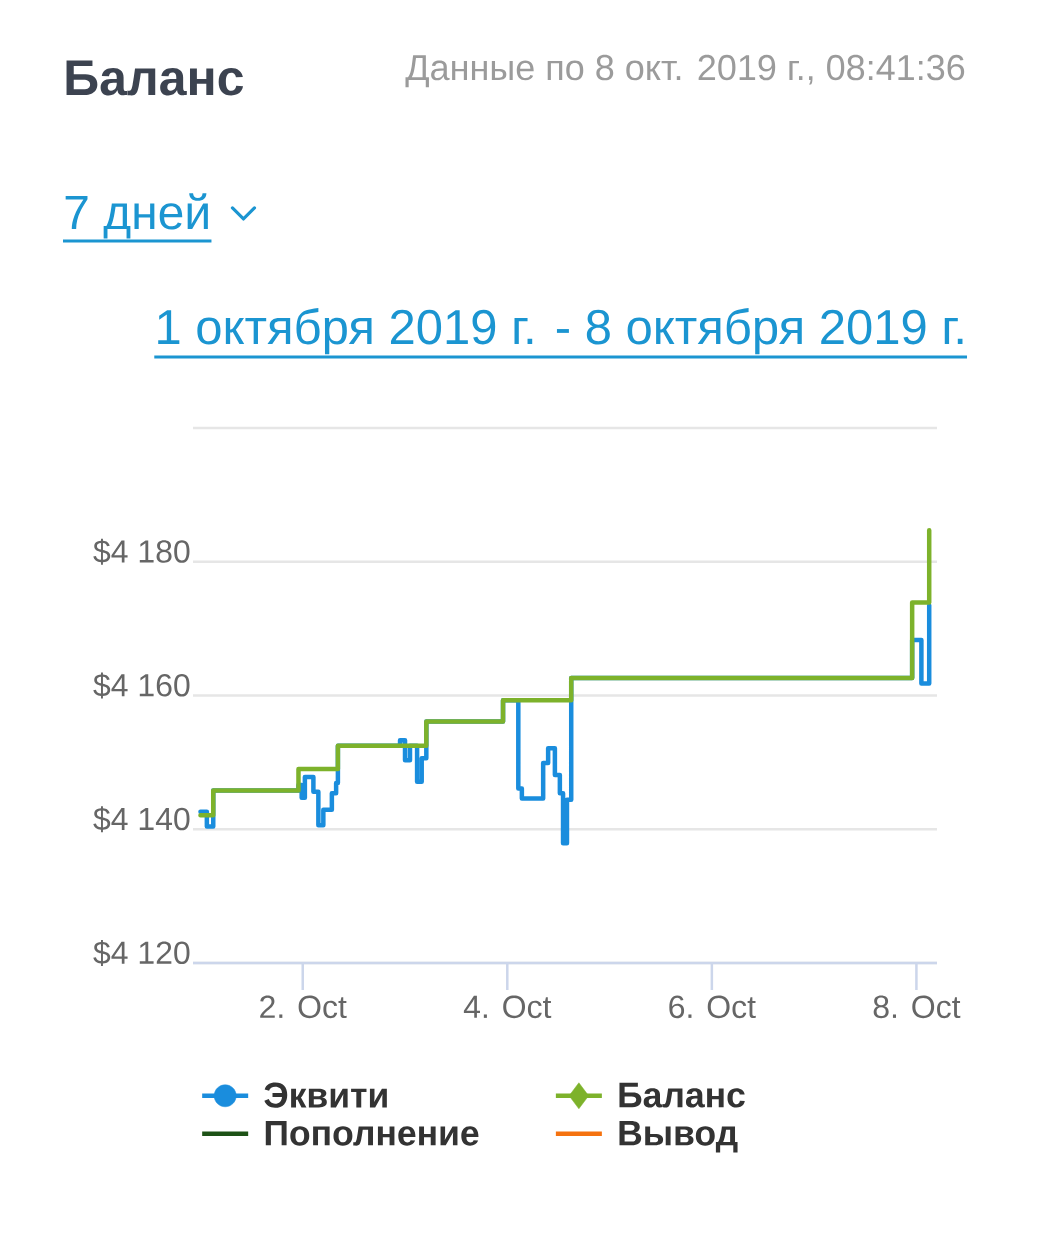 This screenshot has height=1257, width=1046. I want to click on text: 1 октября 2019 г. - 8 октября 2019 г., so click(560, 331).